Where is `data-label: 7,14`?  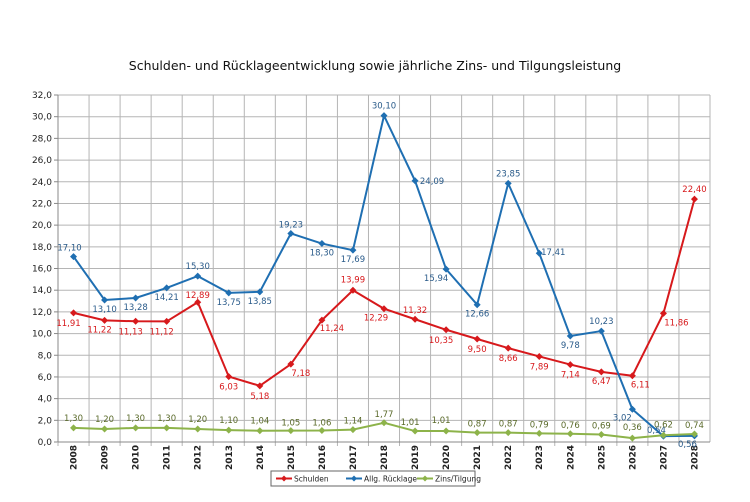 data-label: 7,14 is located at coordinates (570, 376).